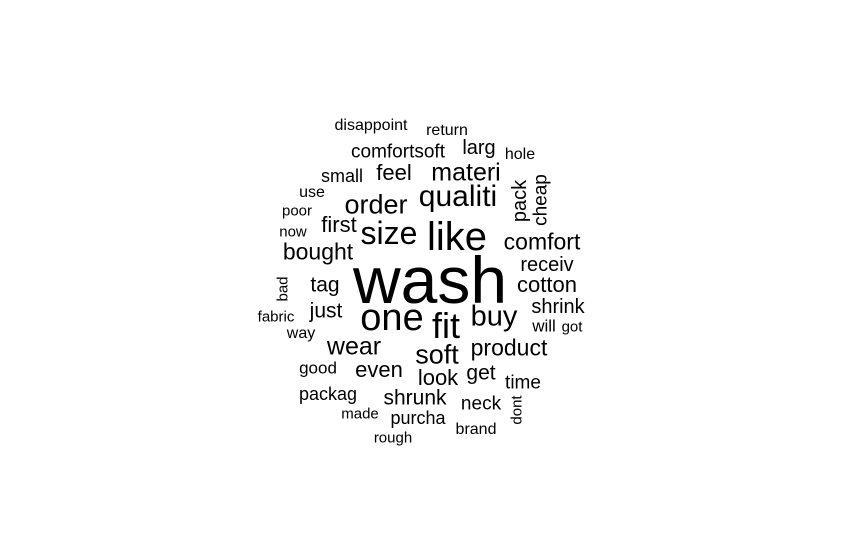 The height and width of the screenshot is (553, 866). Describe the element at coordinates (293, 232) in the screenshot. I see `word-now: now` at that location.